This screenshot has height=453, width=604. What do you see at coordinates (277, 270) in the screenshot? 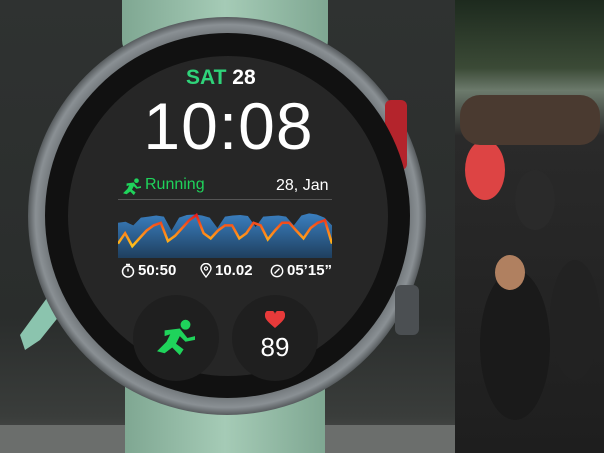
I see `pace-gauge-icon` at bounding box center [277, 270].